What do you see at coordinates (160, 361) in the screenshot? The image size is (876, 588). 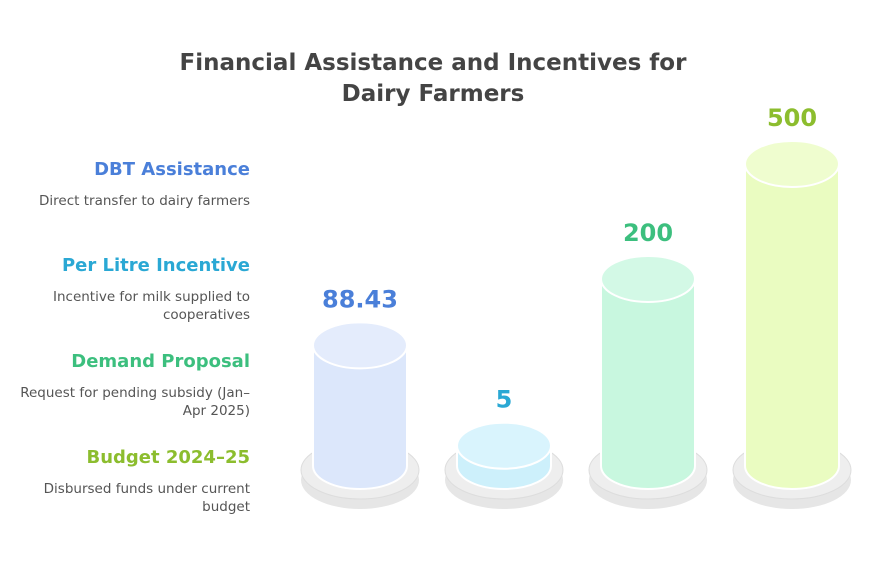 I see `legend-title: Demand Proposal` at bounding box center [160, 361].